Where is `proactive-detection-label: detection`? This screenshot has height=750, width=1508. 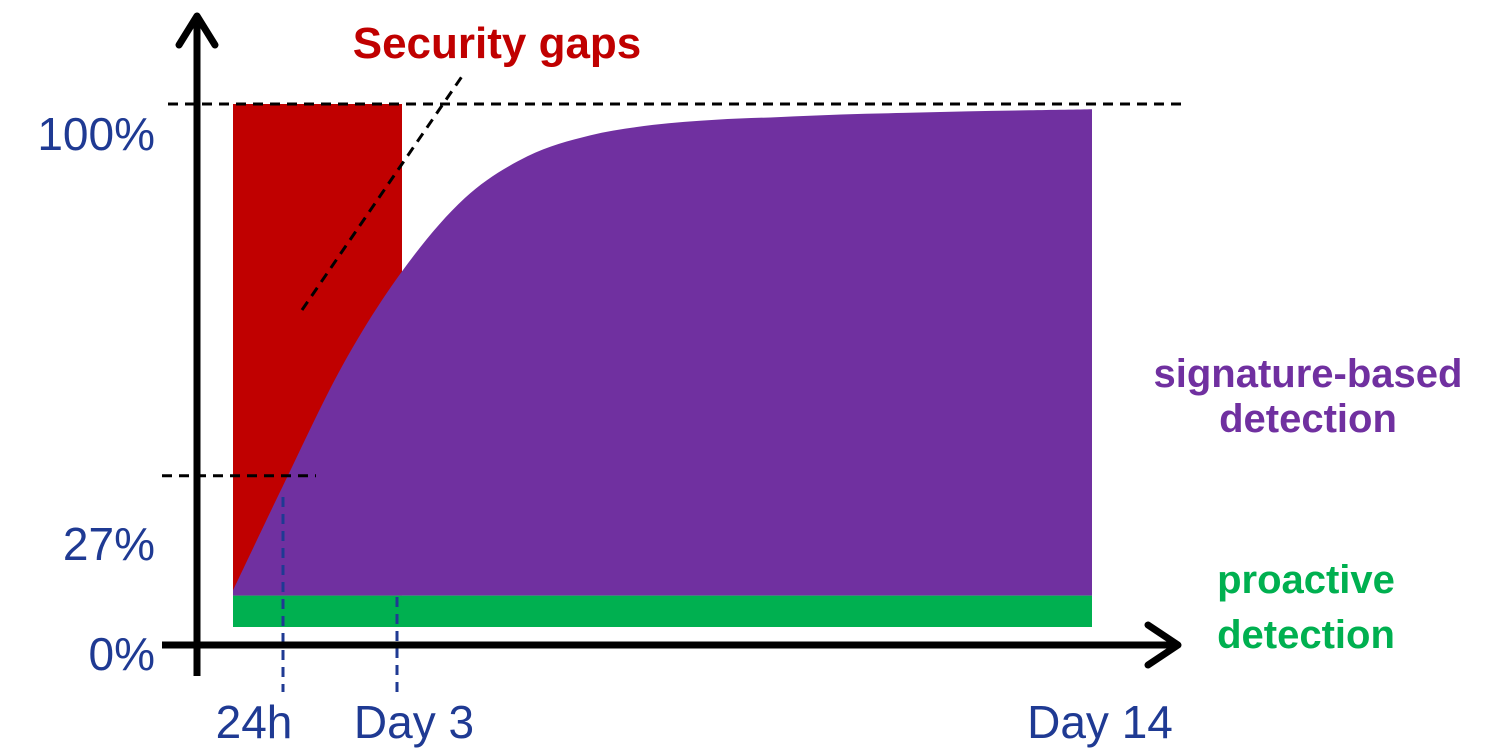
proactive-detection-label: detection is located at coordinates (1306, 635).